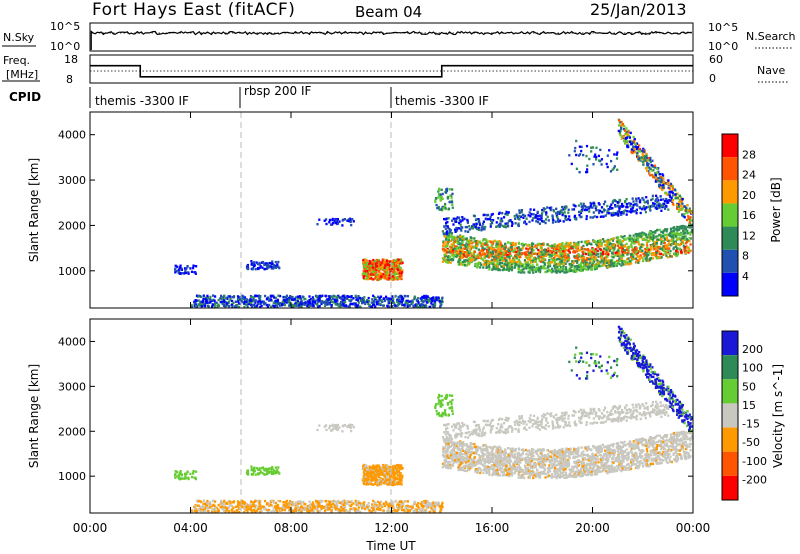 Image resolution: width=800 pixels, height=554 pixels. Describe the element at coordinates (749, 154) in the screenshot. I see `colorbar-tick-label: 28` at that location.